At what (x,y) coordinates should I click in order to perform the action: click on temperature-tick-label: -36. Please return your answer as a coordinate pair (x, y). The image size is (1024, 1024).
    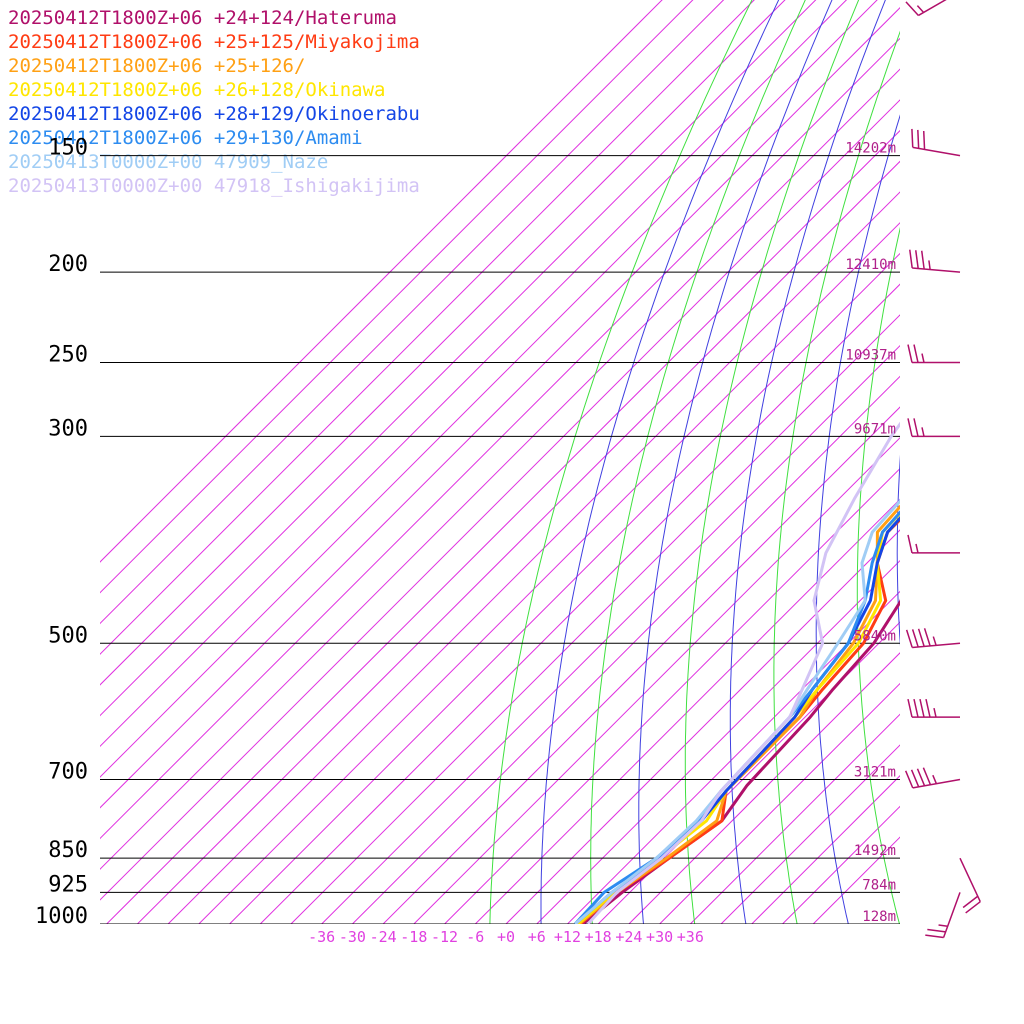
    Looking at the image, I should click on (321, 937).